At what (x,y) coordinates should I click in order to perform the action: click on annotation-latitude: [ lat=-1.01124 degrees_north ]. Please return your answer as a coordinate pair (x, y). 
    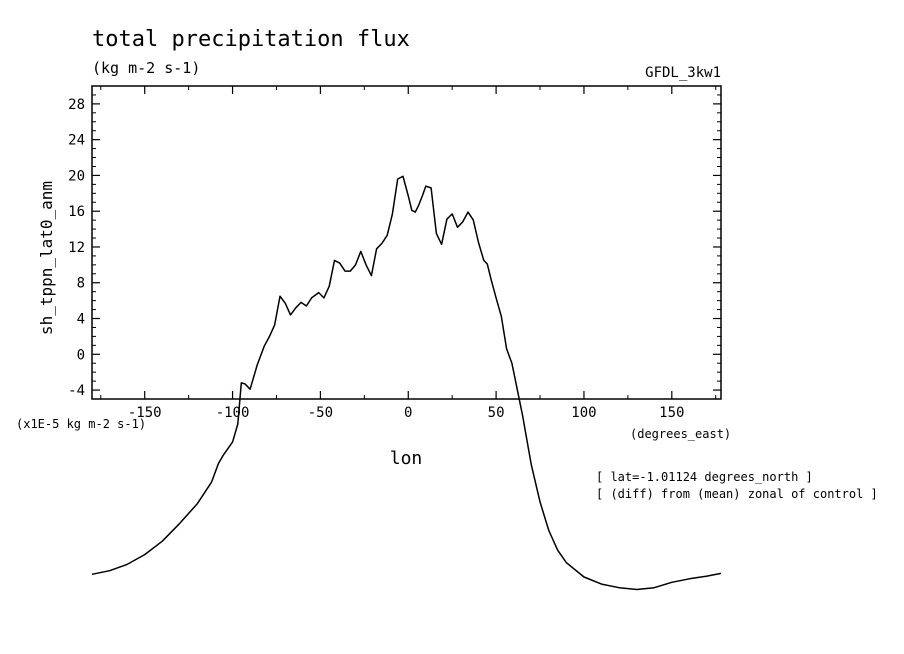
    Looking at the image, I should click on (704, 477).